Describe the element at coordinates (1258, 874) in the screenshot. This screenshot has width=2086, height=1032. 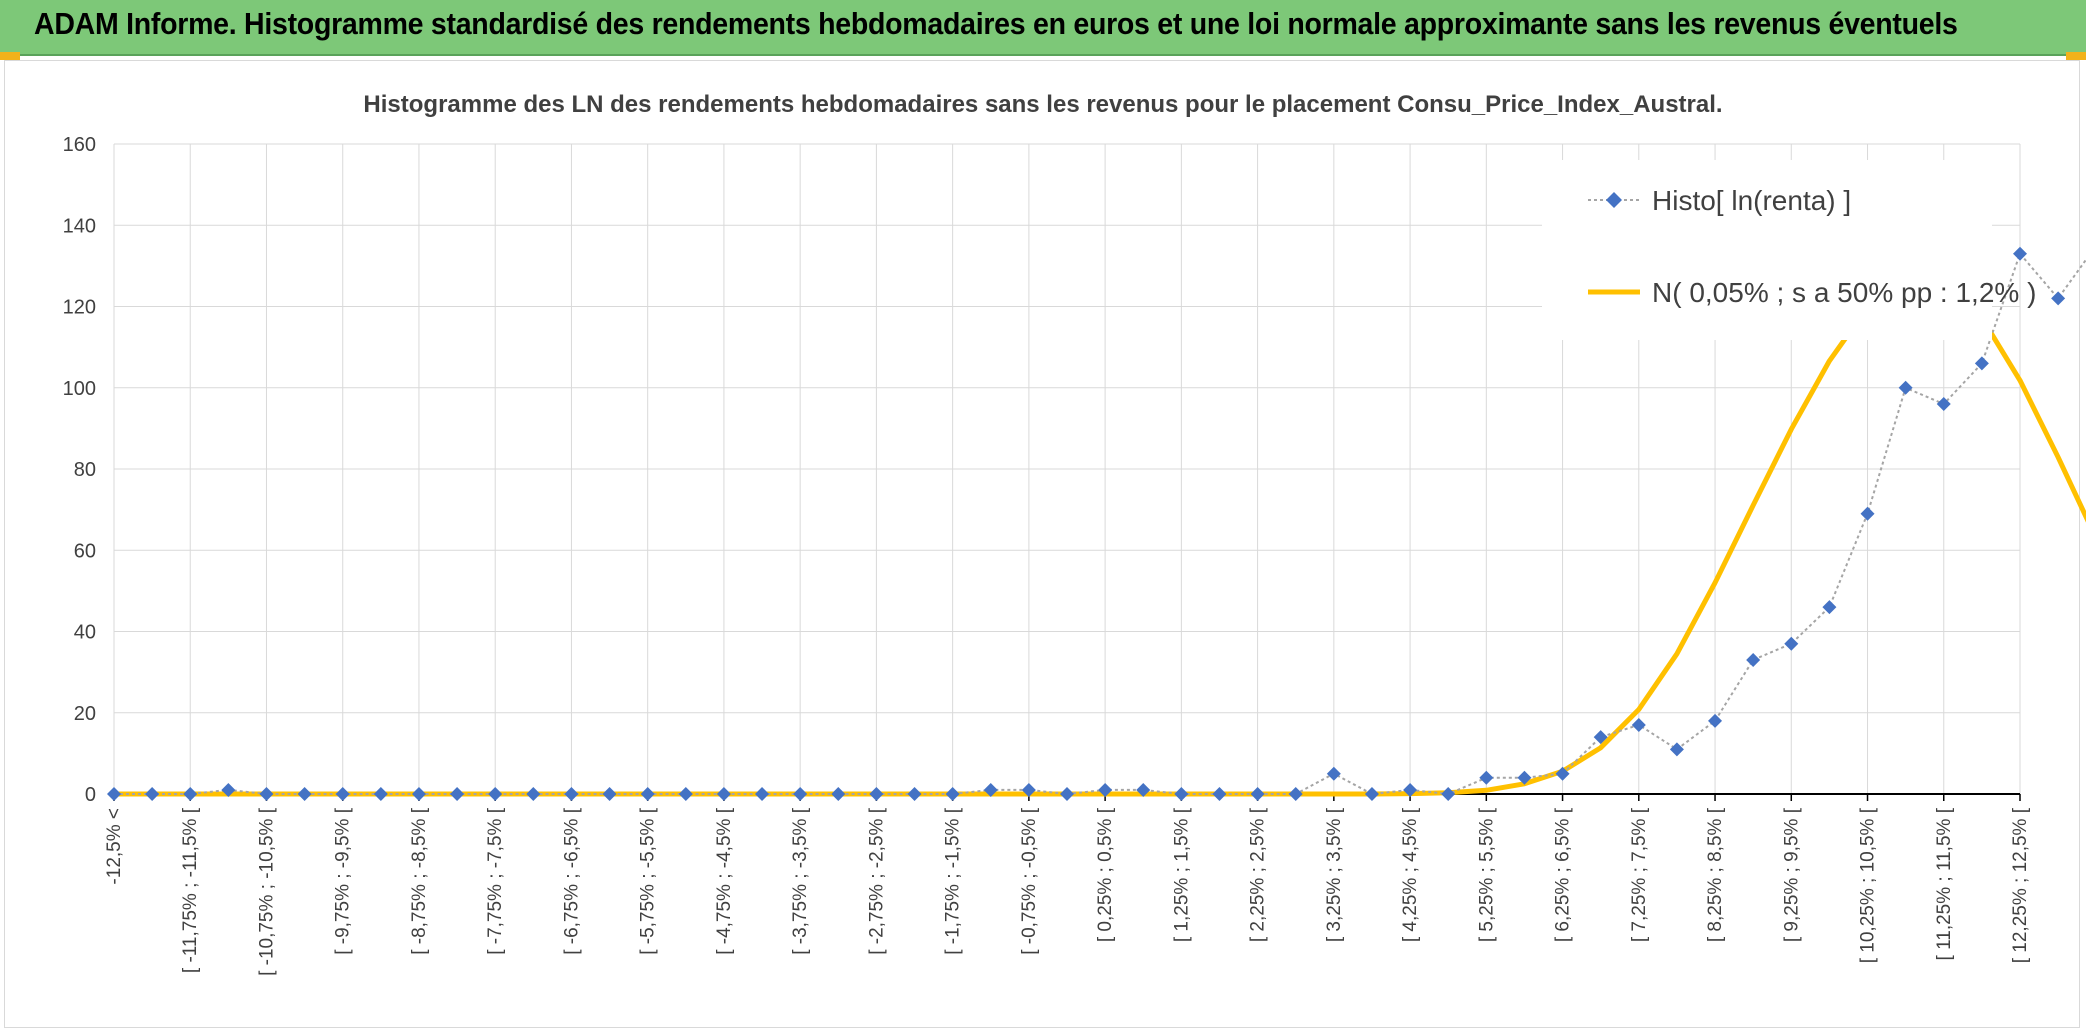
I see `x-tick-label: [ 2,25% ; 2,5% [` at that location.